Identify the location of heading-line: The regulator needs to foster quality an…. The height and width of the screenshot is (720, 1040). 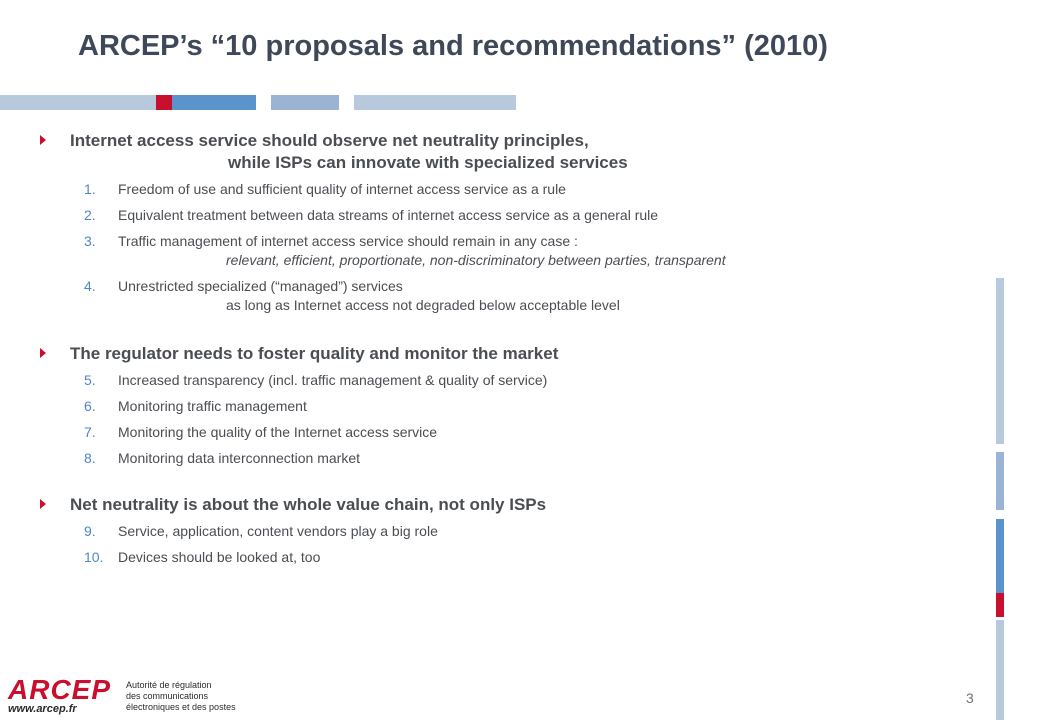
(314, 353).